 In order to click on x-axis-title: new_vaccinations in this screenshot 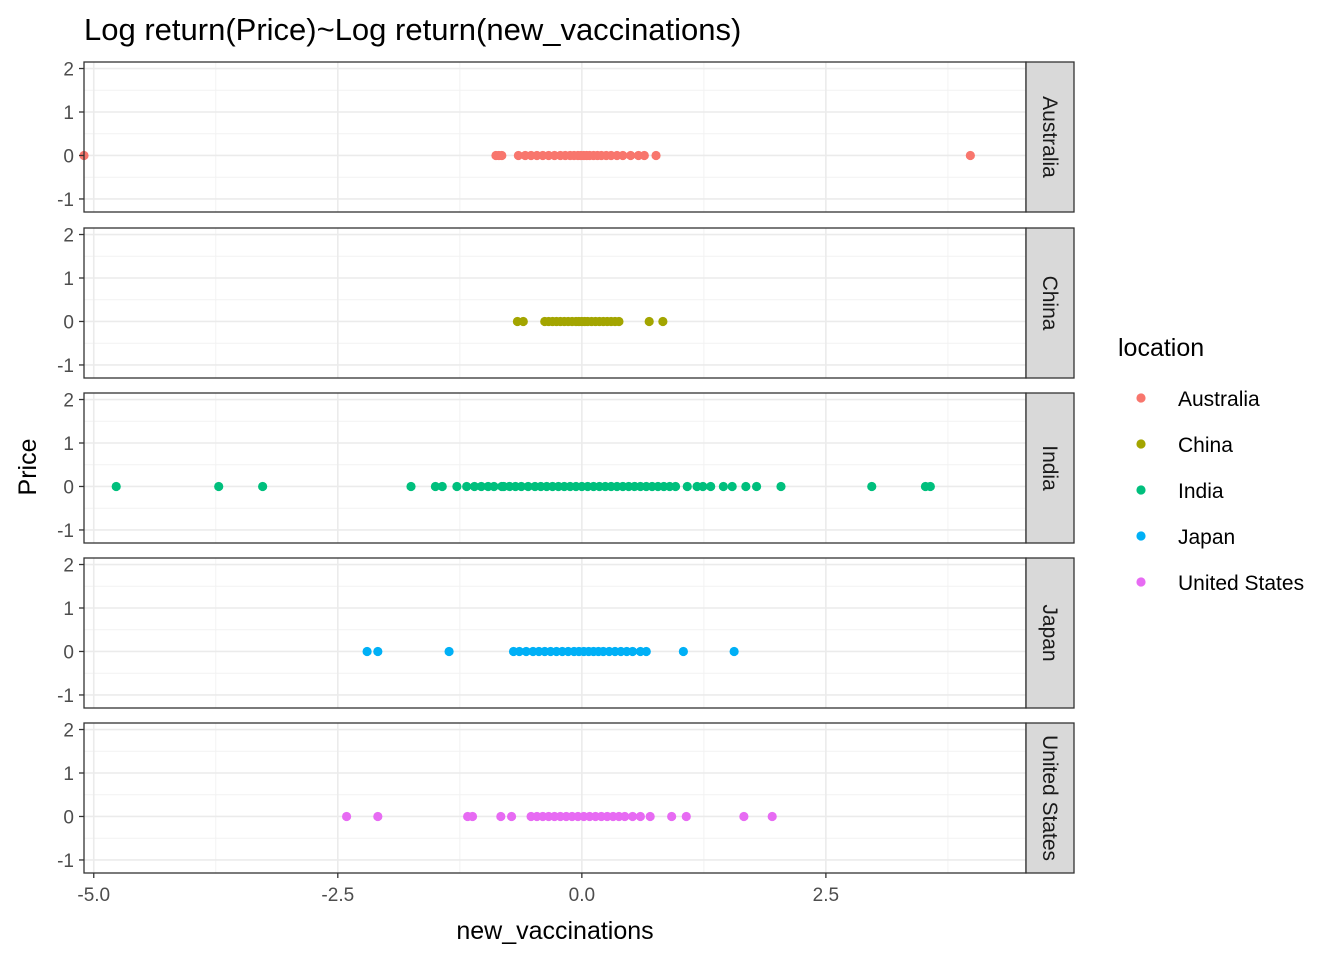, I will do `click(554, 931)`.